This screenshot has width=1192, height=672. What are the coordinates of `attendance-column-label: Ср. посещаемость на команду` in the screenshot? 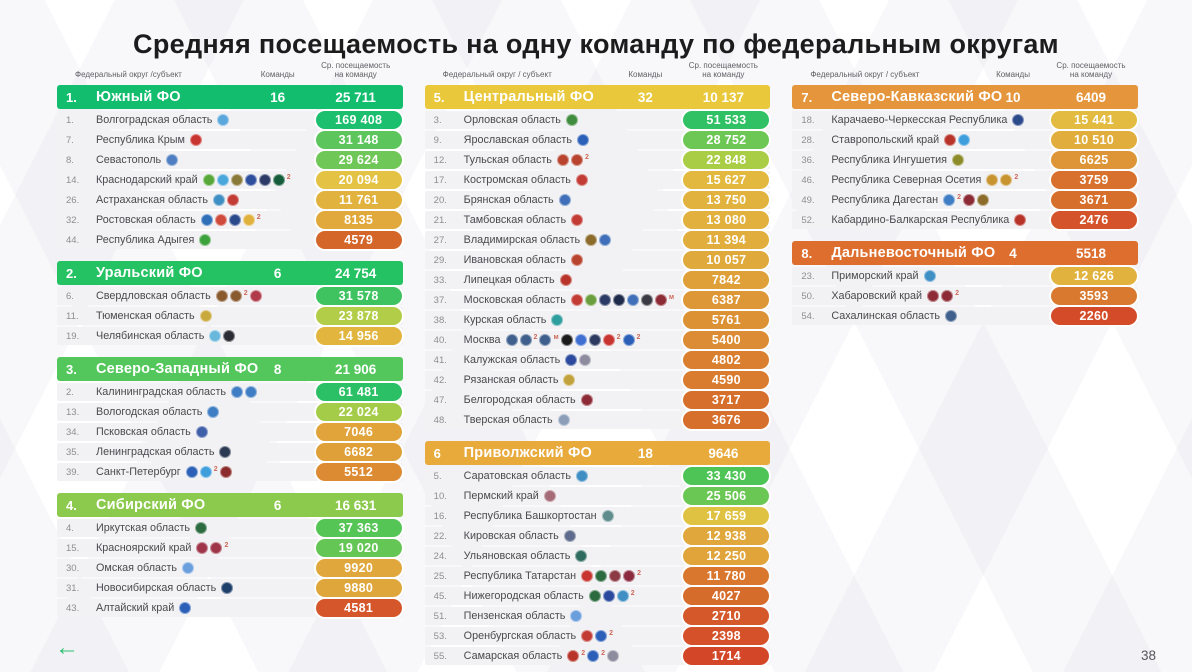 It's located at (356, 70).